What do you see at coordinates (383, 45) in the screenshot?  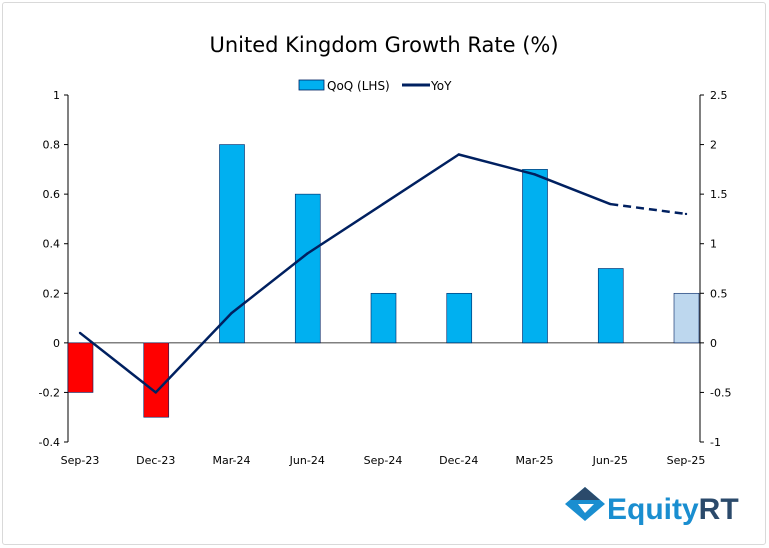 I see `chart-title: United Kingdom Growth Rate (%)` at bounding box center [383, 45].